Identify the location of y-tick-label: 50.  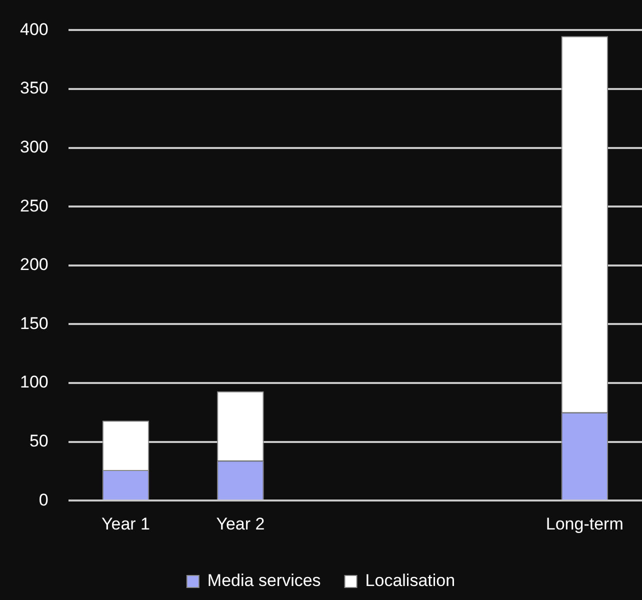
(38, 440).